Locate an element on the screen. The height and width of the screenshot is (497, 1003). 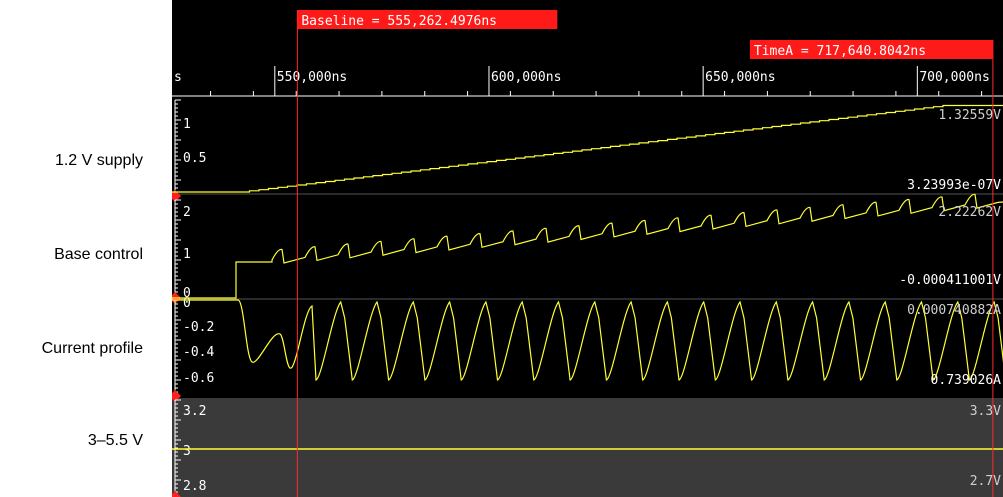
lane-2-tick-0: 0 is located at coordinates (187, 293).